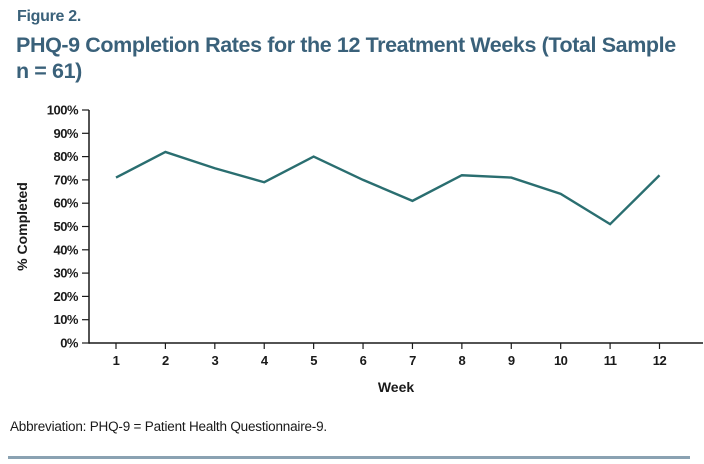  I want to click on x-tick-label: 10, so click(561, 360).